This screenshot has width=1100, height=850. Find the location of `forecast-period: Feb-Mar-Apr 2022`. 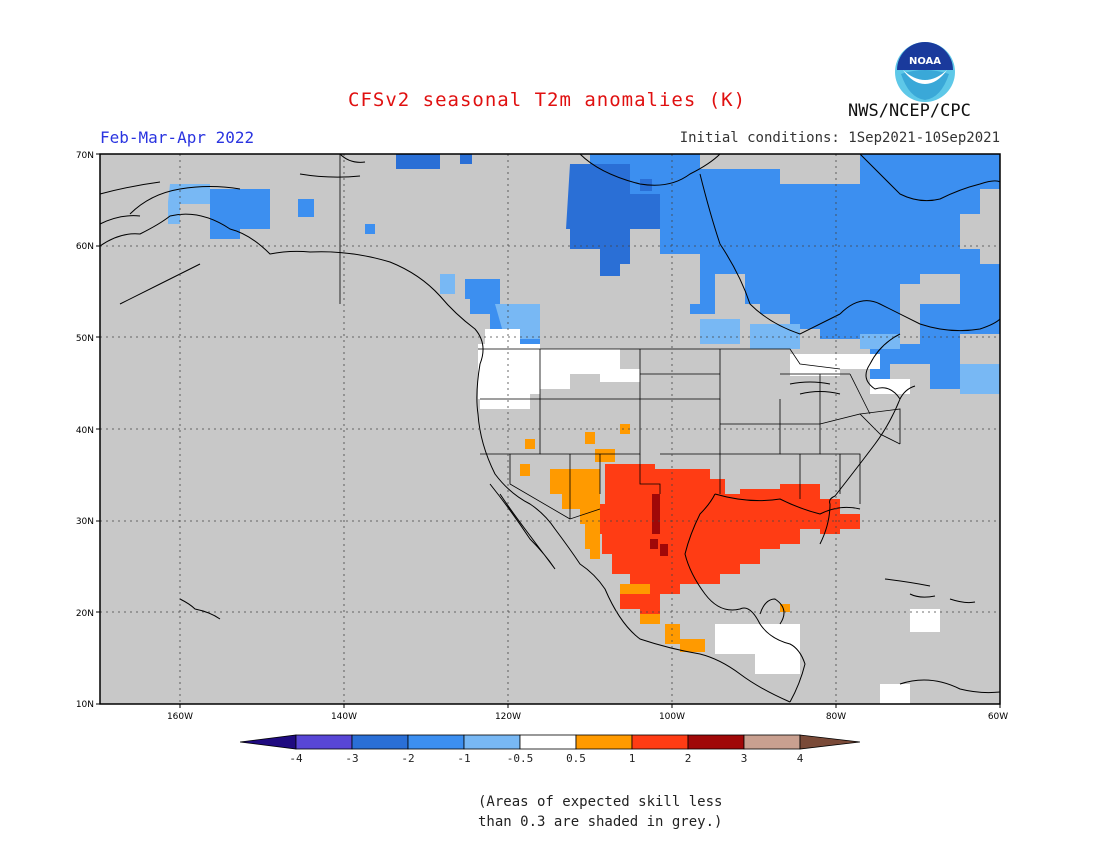

forecast-period: Feb-Mar-Apr 2022 is located at coordinates (177, 137).